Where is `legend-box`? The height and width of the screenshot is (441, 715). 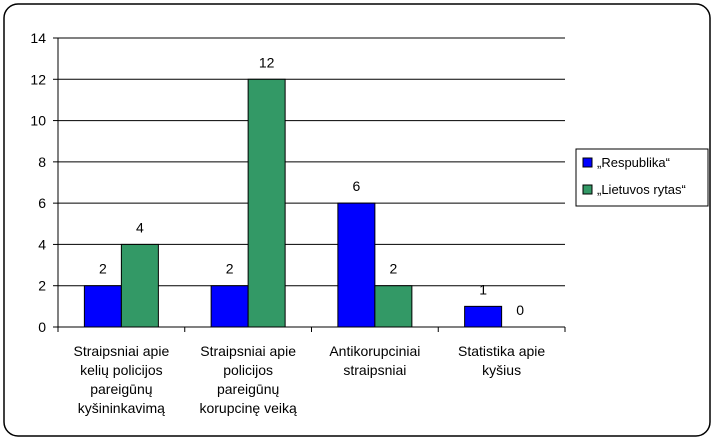 legend-box is located at coordinates (642, 177).